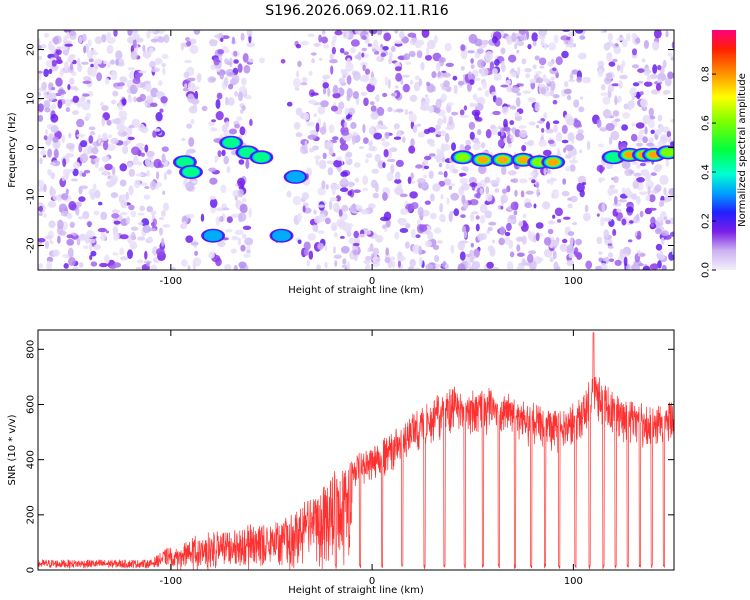 Image resolution: width=750 pixels, height=600 pixels. I want to click on colorbar-ticks: 0.0 0.2 0.4 0.6 0.8, so click(708, 172).